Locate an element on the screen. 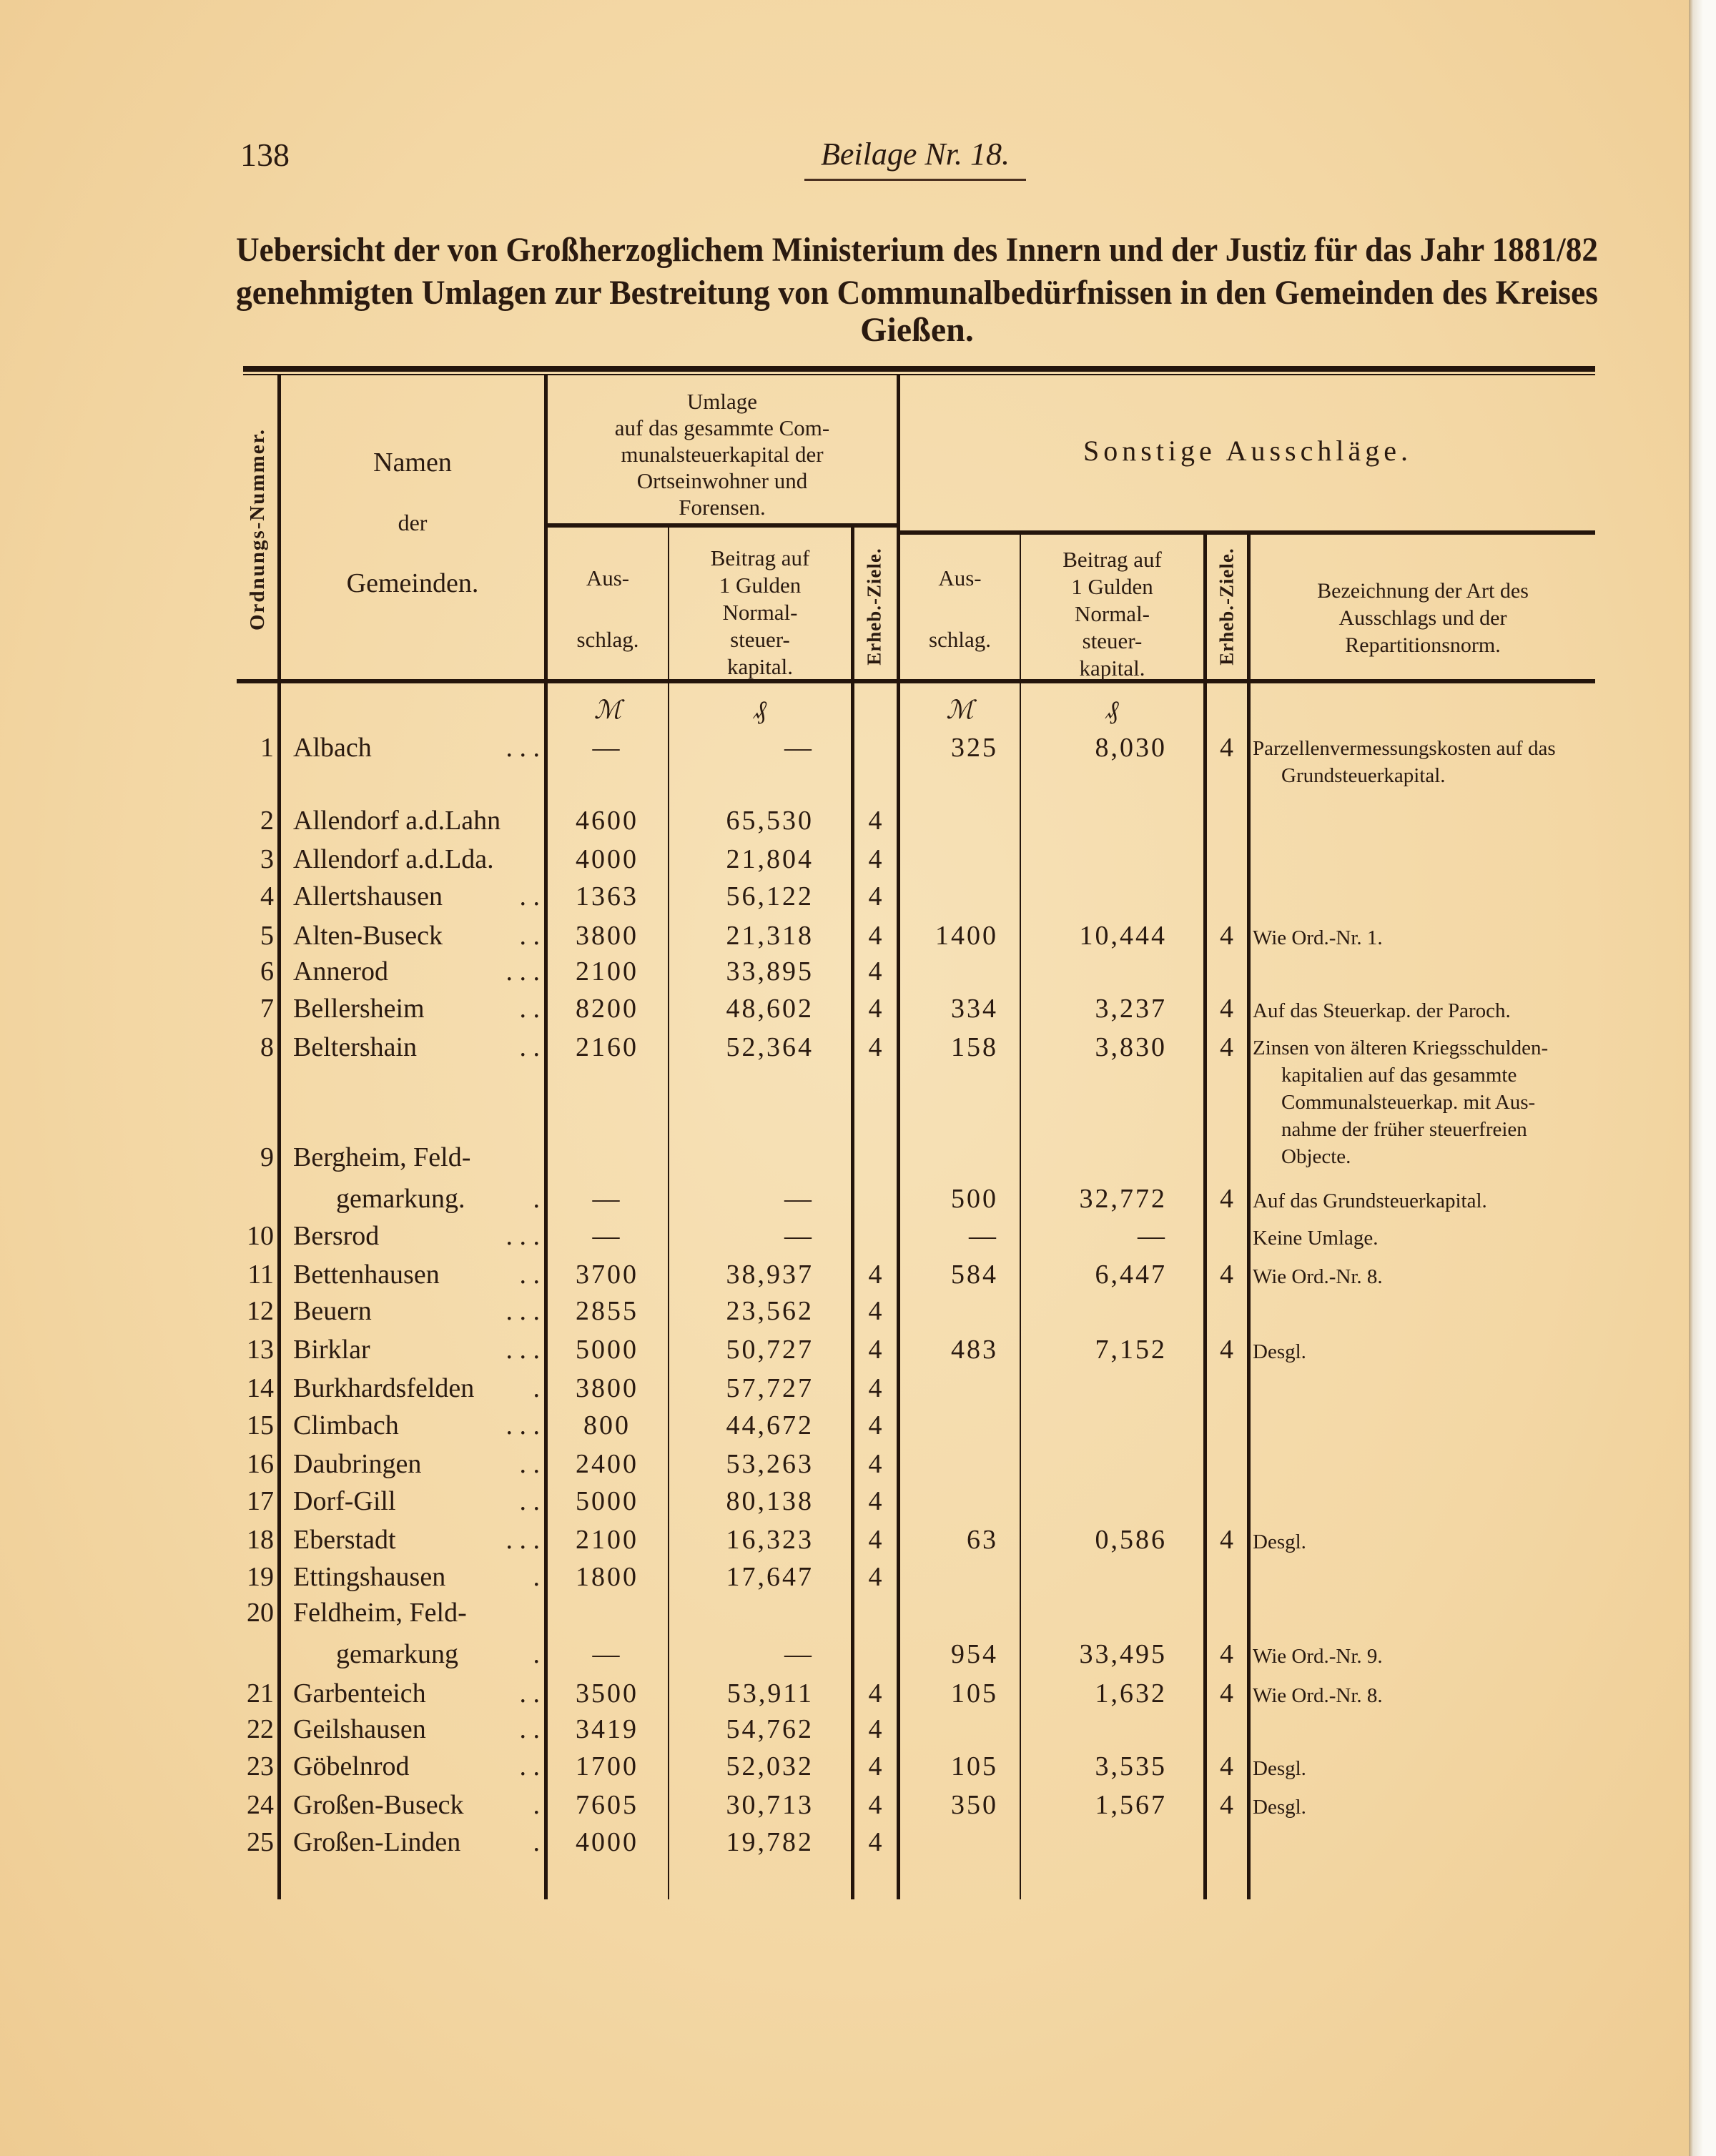 This screenshot has width=1716, height=2156. header-namen: Namen is located at coordinates (412, 462).